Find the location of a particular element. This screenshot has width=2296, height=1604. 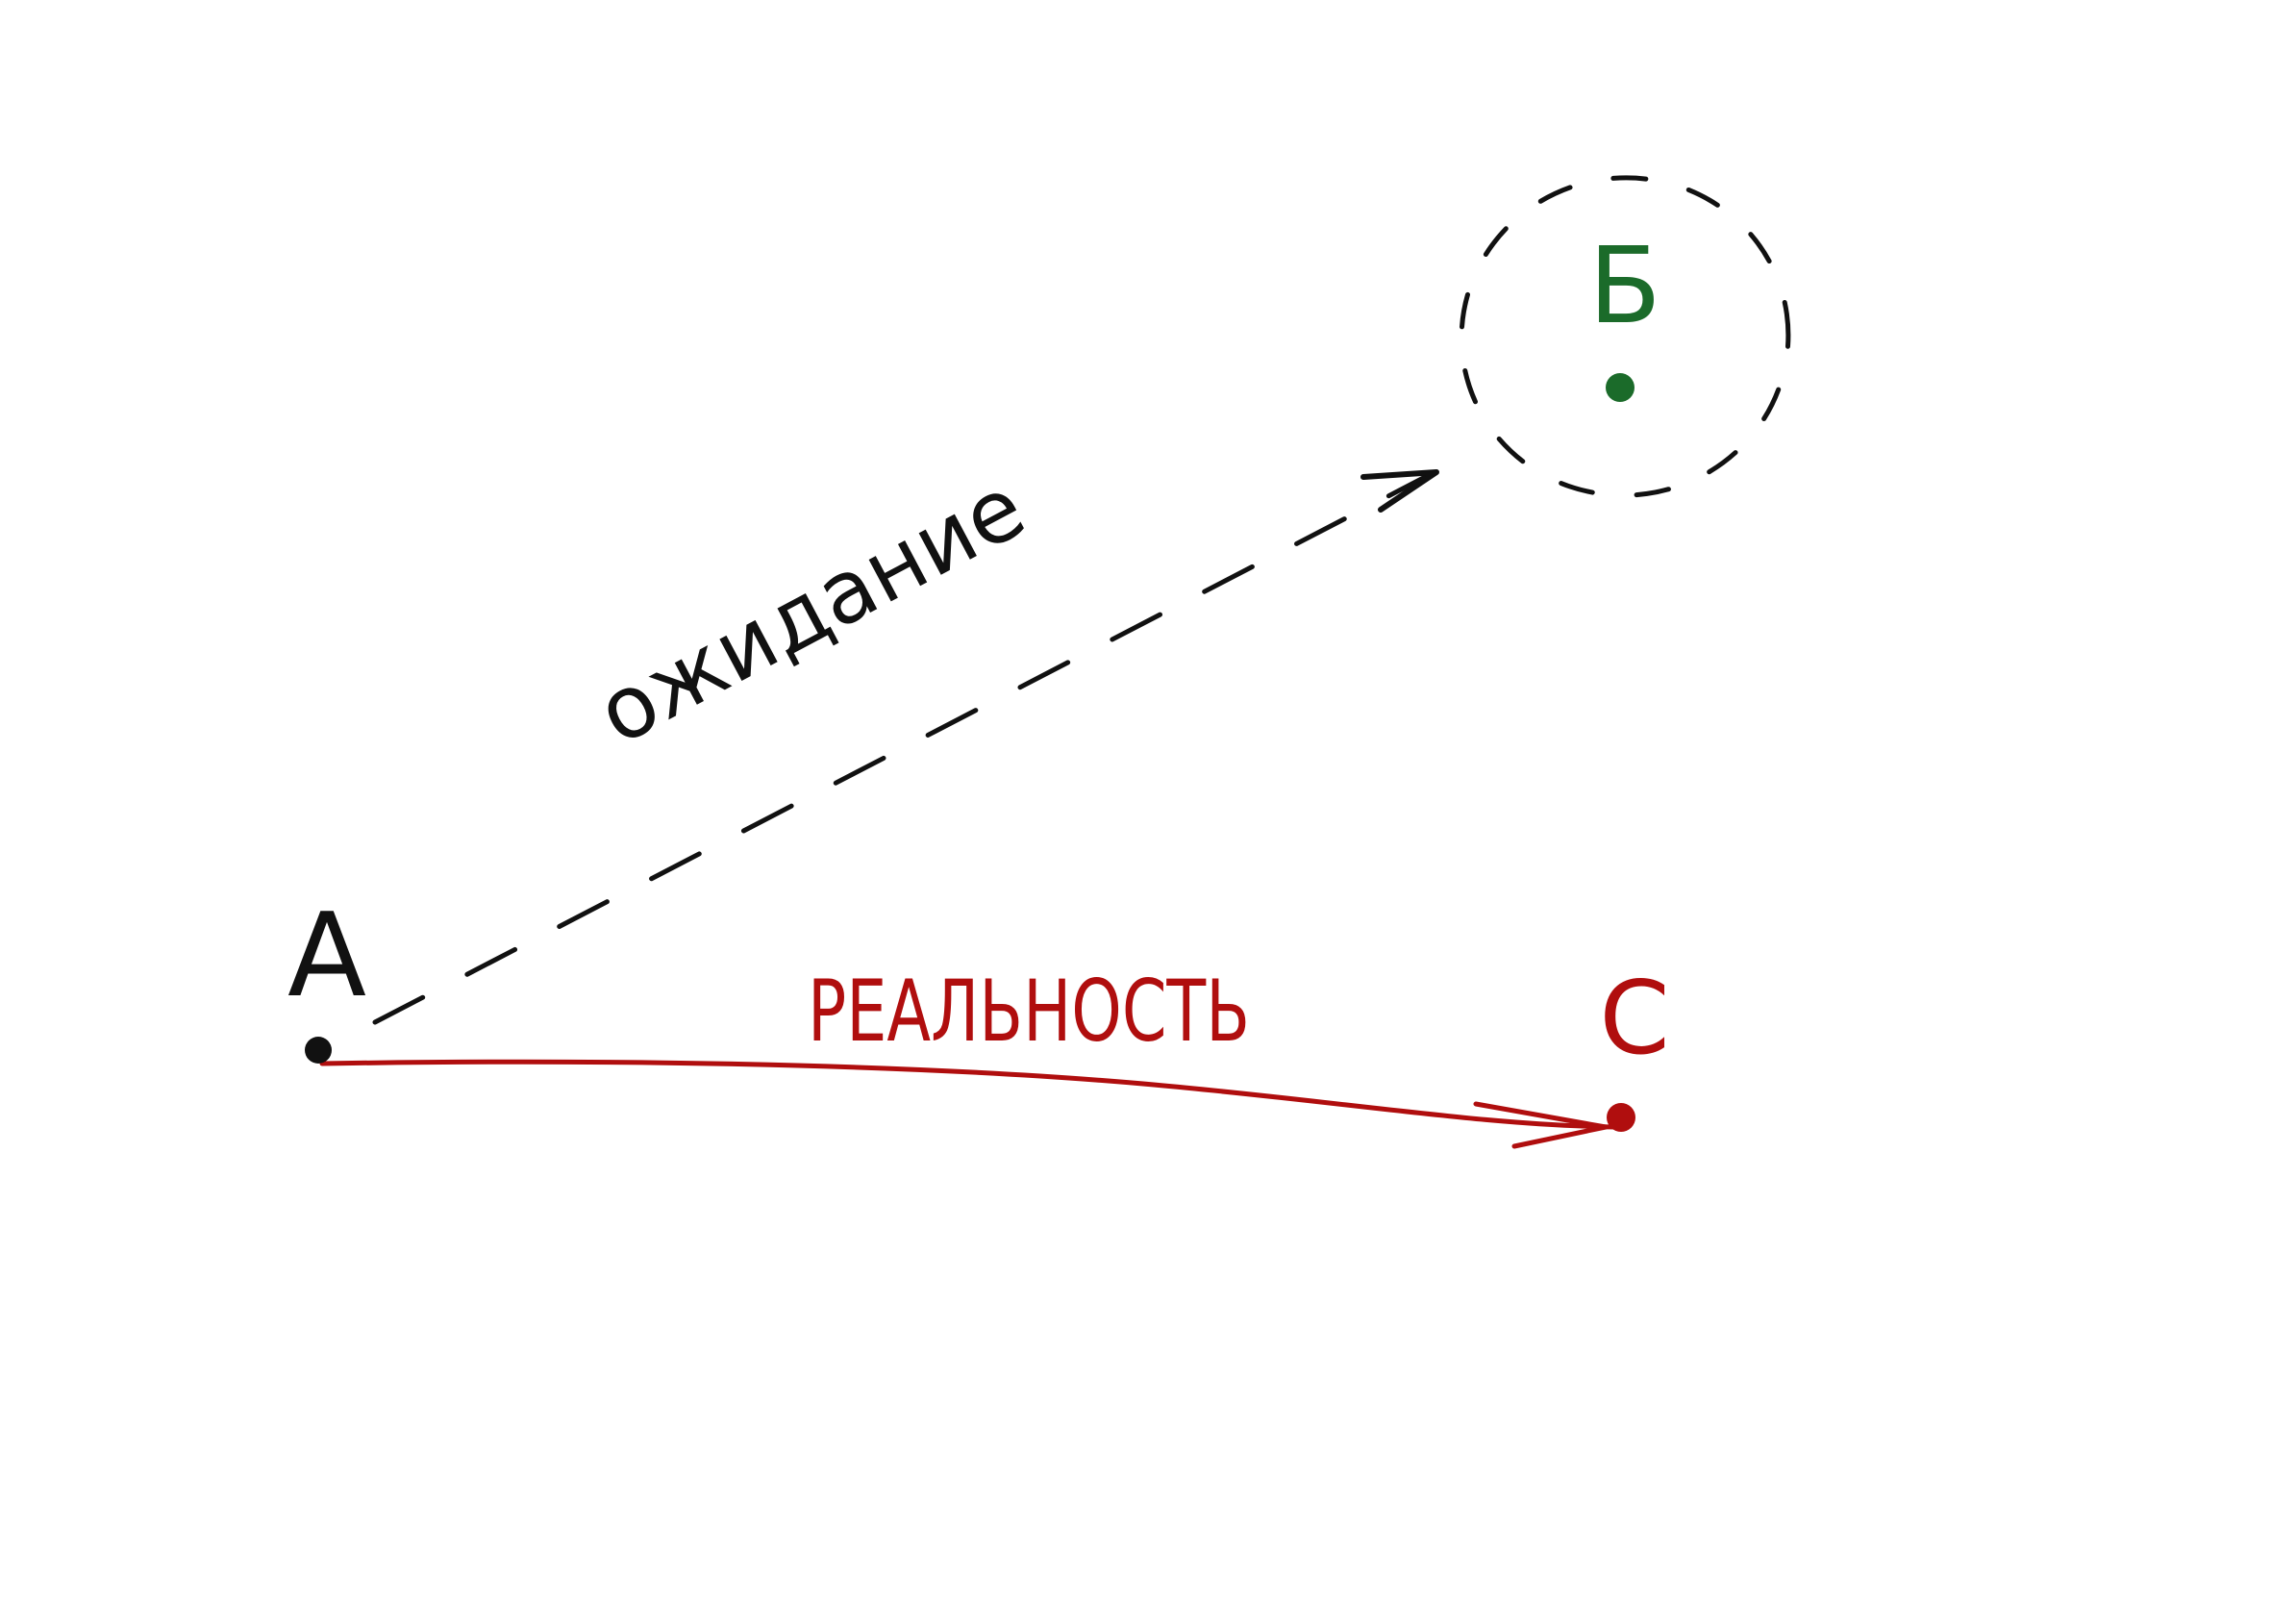

reality-arrowhead is located at coordinates (1541, 1125).